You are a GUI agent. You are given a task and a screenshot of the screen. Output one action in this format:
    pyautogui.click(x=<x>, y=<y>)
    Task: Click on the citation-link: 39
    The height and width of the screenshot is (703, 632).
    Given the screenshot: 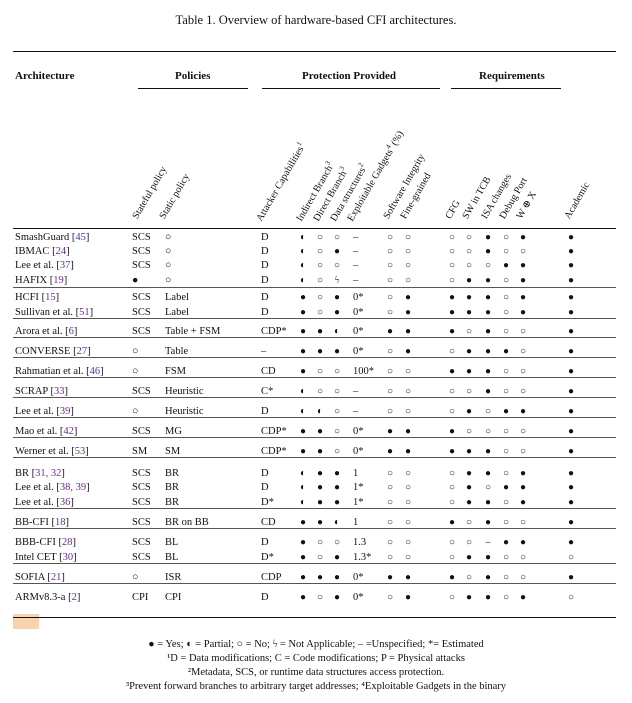 What is the action you would take?
    pyautogui.click(x=65, y=411)
    